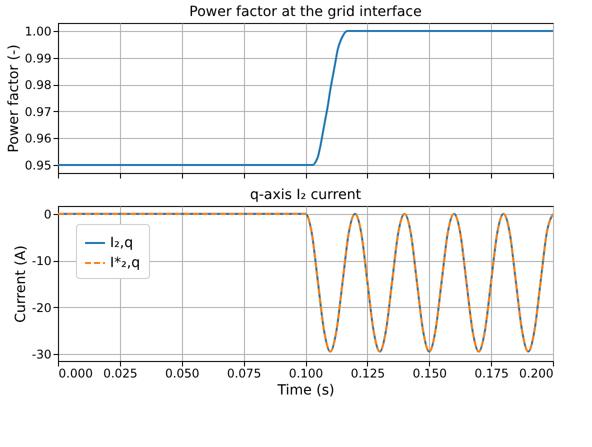 This screenshot has width=592, height=447. I want to click on x-tick-label: 0.150, so click(429, 373).